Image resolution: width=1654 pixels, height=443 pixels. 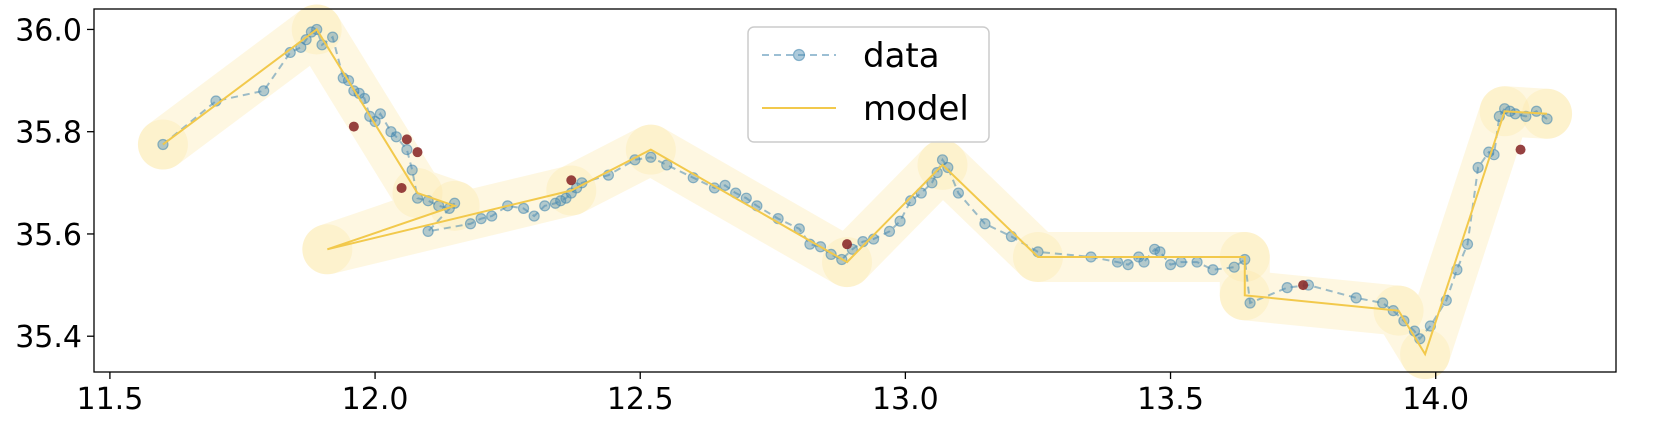 I want to click on y-tick-label: 35.4, so click(x=48, y=337).